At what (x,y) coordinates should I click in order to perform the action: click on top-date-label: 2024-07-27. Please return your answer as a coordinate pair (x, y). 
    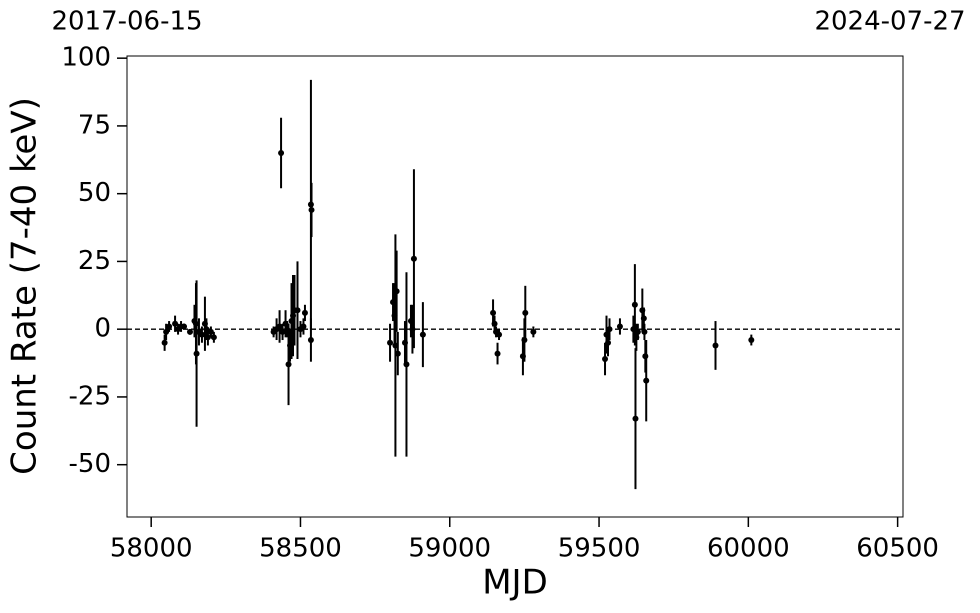
    Looking at the image, I should click on (889, 22).